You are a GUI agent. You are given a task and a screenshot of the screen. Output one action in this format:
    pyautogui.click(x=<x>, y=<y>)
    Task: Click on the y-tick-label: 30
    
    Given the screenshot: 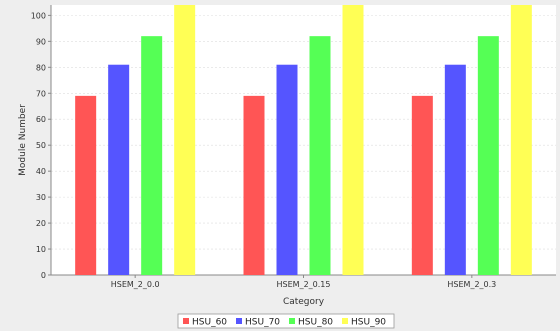 What is the action you would take?
    pyautogui.click(x=41, y=197)
    